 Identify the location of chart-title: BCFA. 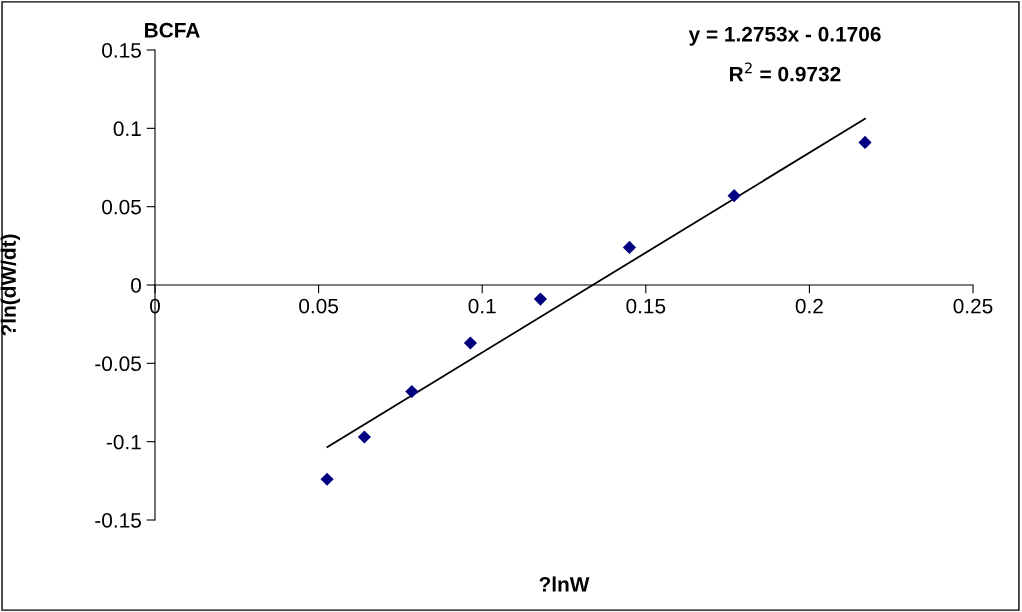
(172, 30).